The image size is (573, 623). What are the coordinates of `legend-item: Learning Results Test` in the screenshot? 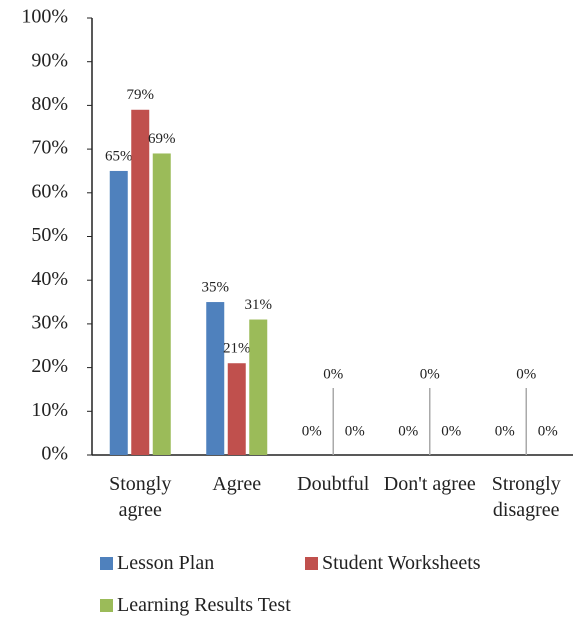 It's located at (195, 605).